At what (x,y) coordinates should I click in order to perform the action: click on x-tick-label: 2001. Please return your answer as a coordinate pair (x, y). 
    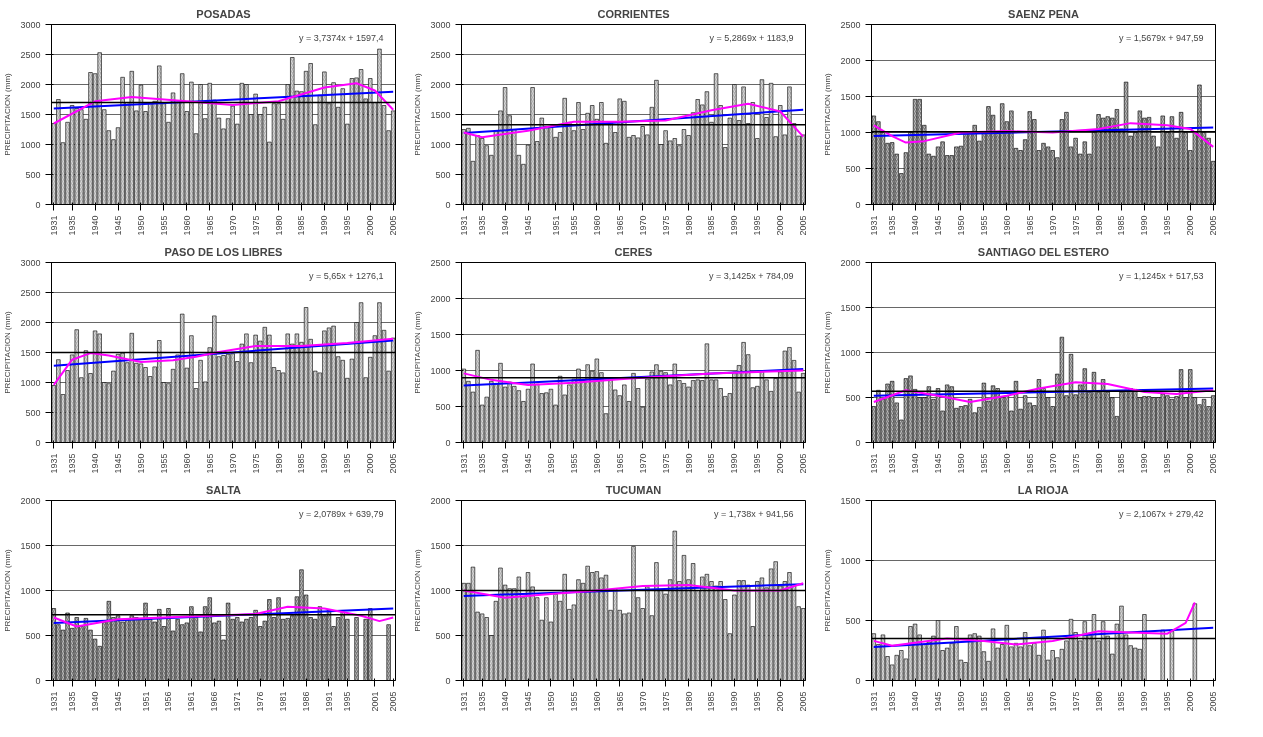
    Looking at the image, I should click on (374, 701).